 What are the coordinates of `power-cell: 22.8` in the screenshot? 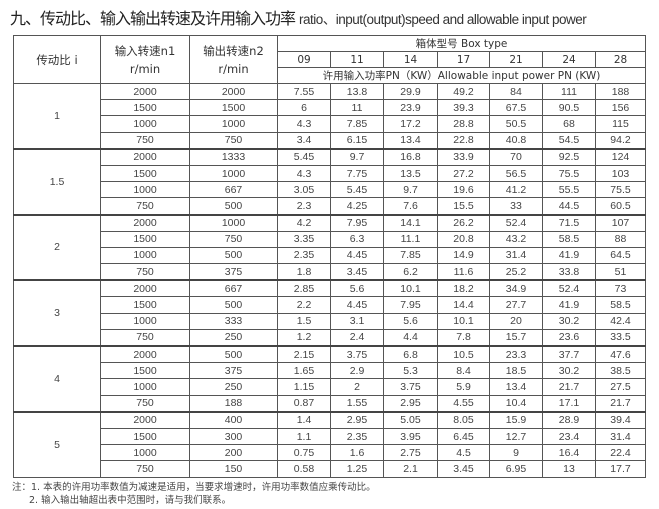 It's located at (463, 140).